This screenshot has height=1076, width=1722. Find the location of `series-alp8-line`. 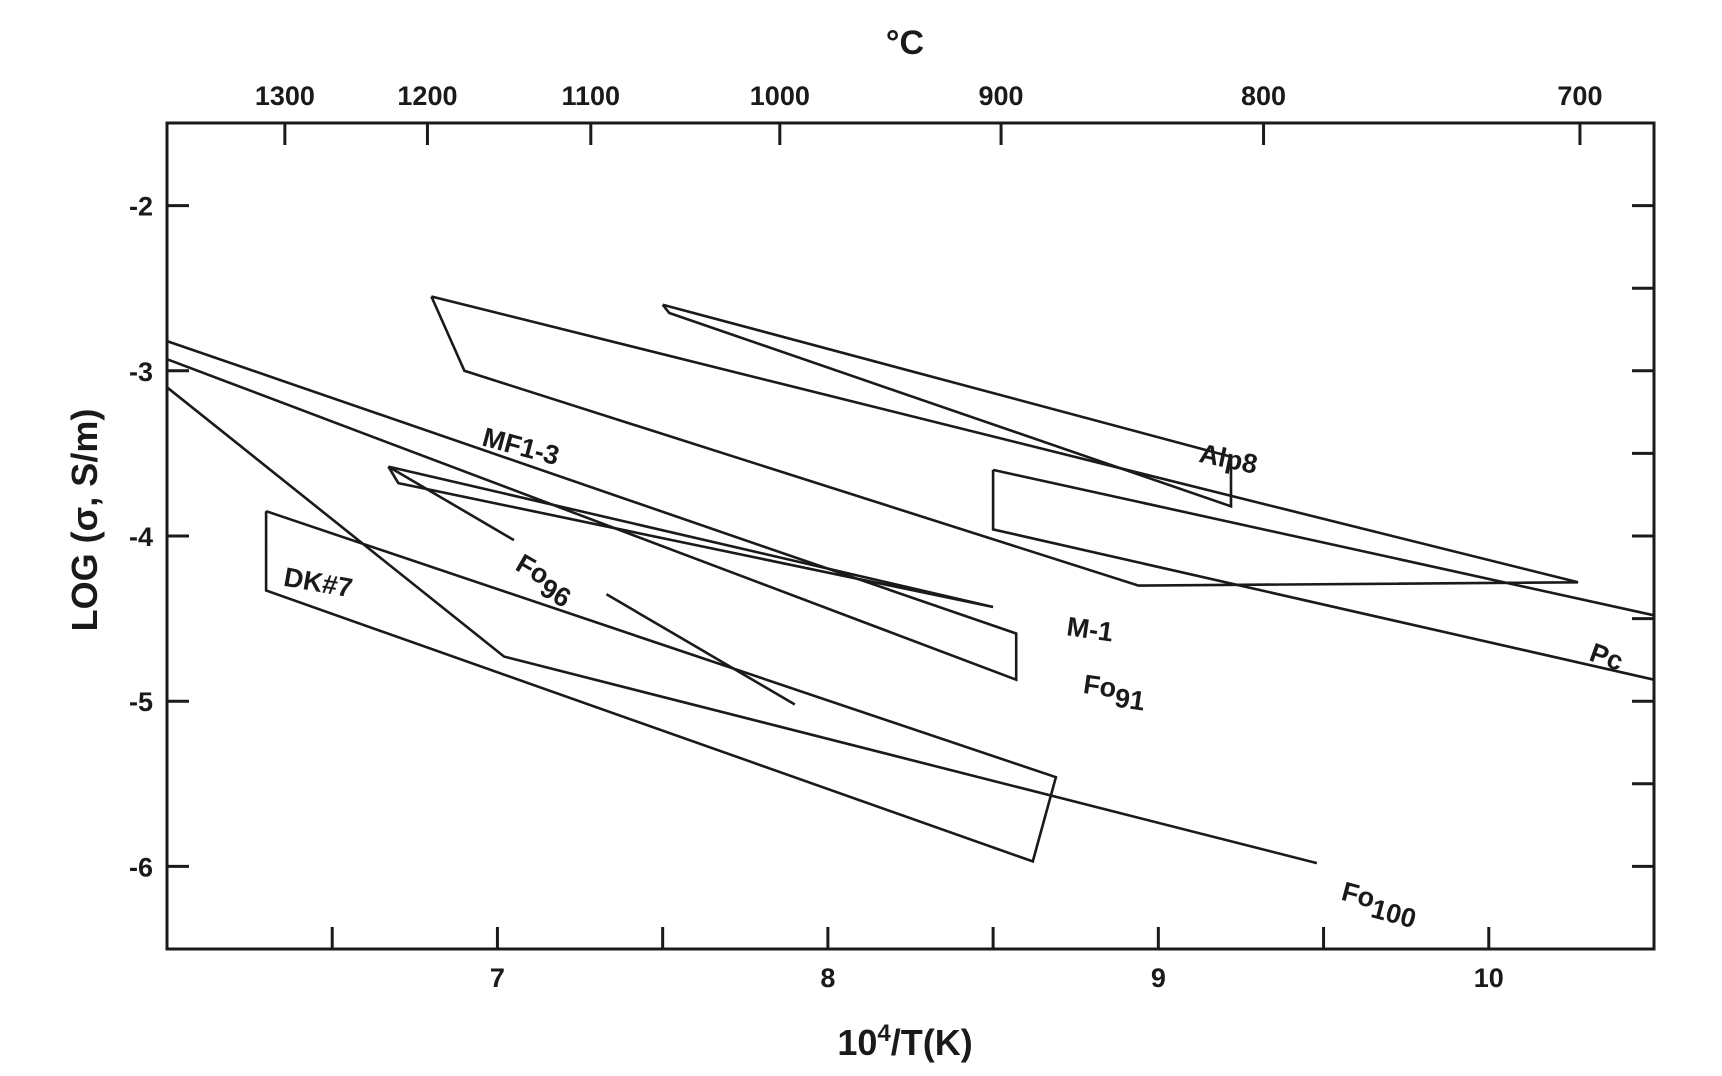

series-alp8-line is located at coordinates (947, 406).